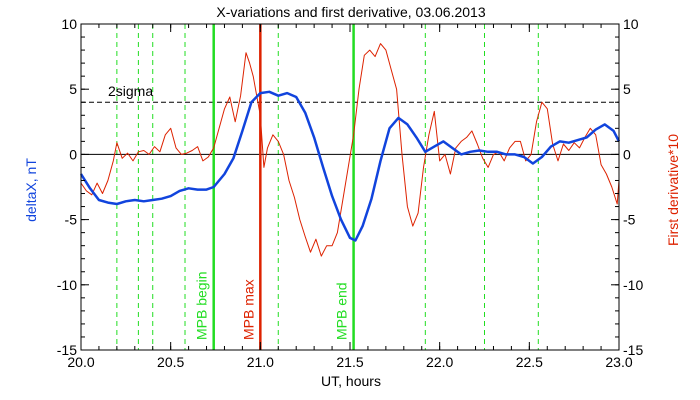 Image resolution: width=700 pixels, height=400 pixels. Describe the element at coordinates (130, 91) in the screenshot. I see `sigma-label: 2sigma` at that location.